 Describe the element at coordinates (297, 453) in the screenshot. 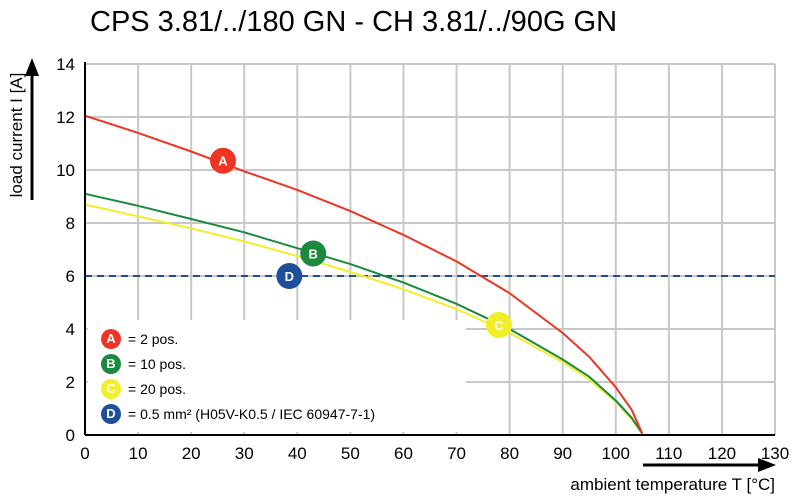

I see `x-tick-label-40: 40` at that location.